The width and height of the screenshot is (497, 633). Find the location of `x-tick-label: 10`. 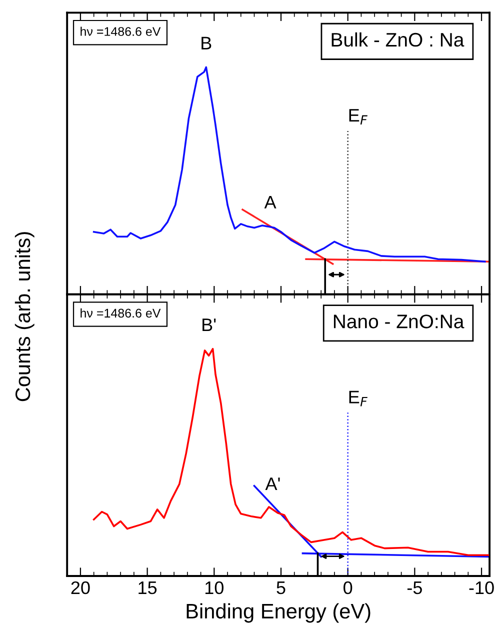

x-tick-label: 10 is located at coordinates (214, 587).